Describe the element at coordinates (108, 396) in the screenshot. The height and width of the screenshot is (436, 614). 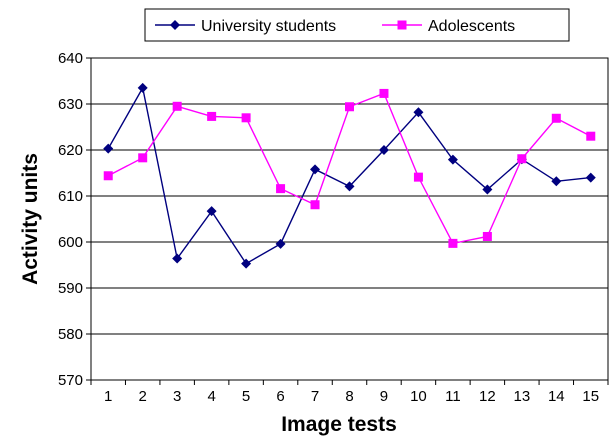
I see `x-tick-label: 1` at that location.